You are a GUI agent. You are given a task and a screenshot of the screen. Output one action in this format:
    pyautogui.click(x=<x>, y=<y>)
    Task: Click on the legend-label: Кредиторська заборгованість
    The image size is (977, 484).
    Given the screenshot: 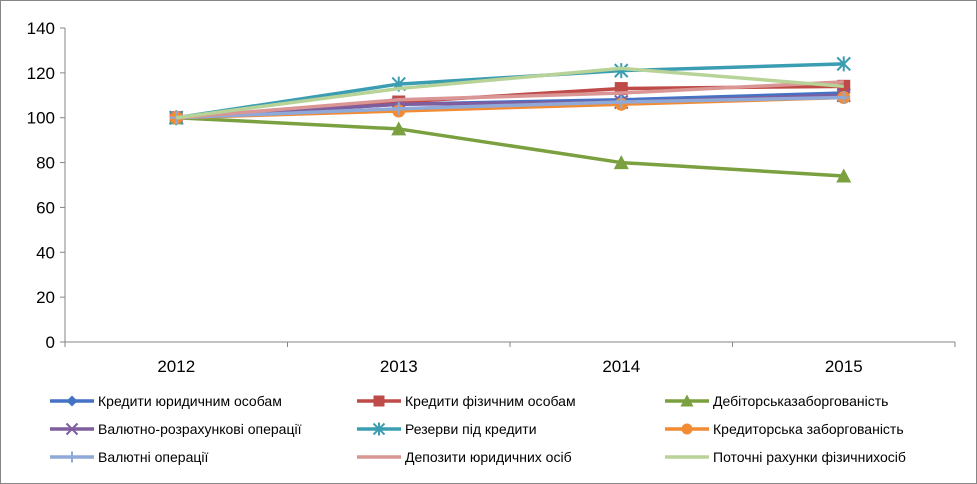 What is the action you would take?
    pyautogui.click(x=808, y=429)
    